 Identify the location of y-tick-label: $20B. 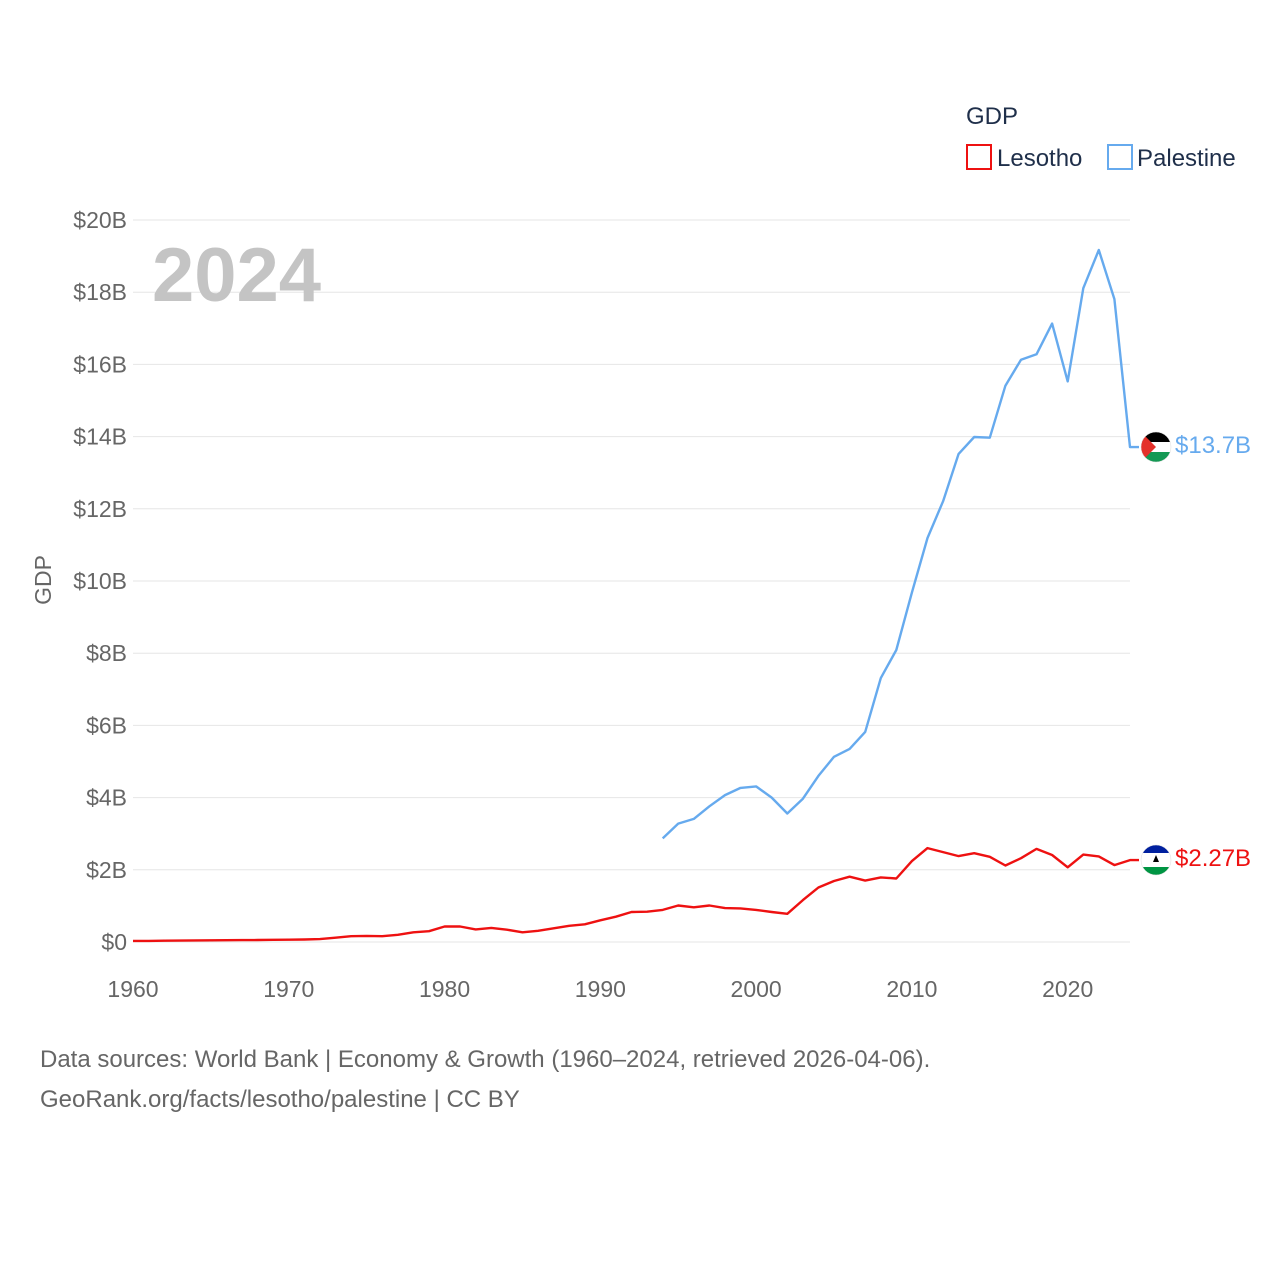
(100, 220).